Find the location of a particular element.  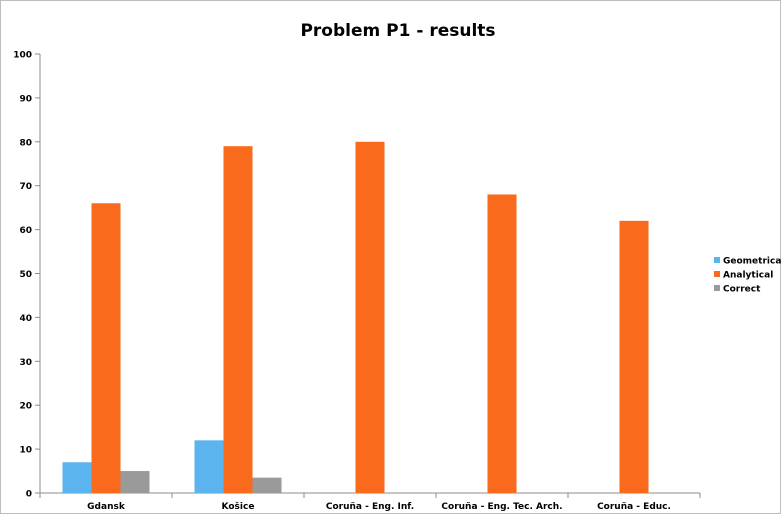

chart-title: Problem P1 - results is located at coordinates (397, 31).